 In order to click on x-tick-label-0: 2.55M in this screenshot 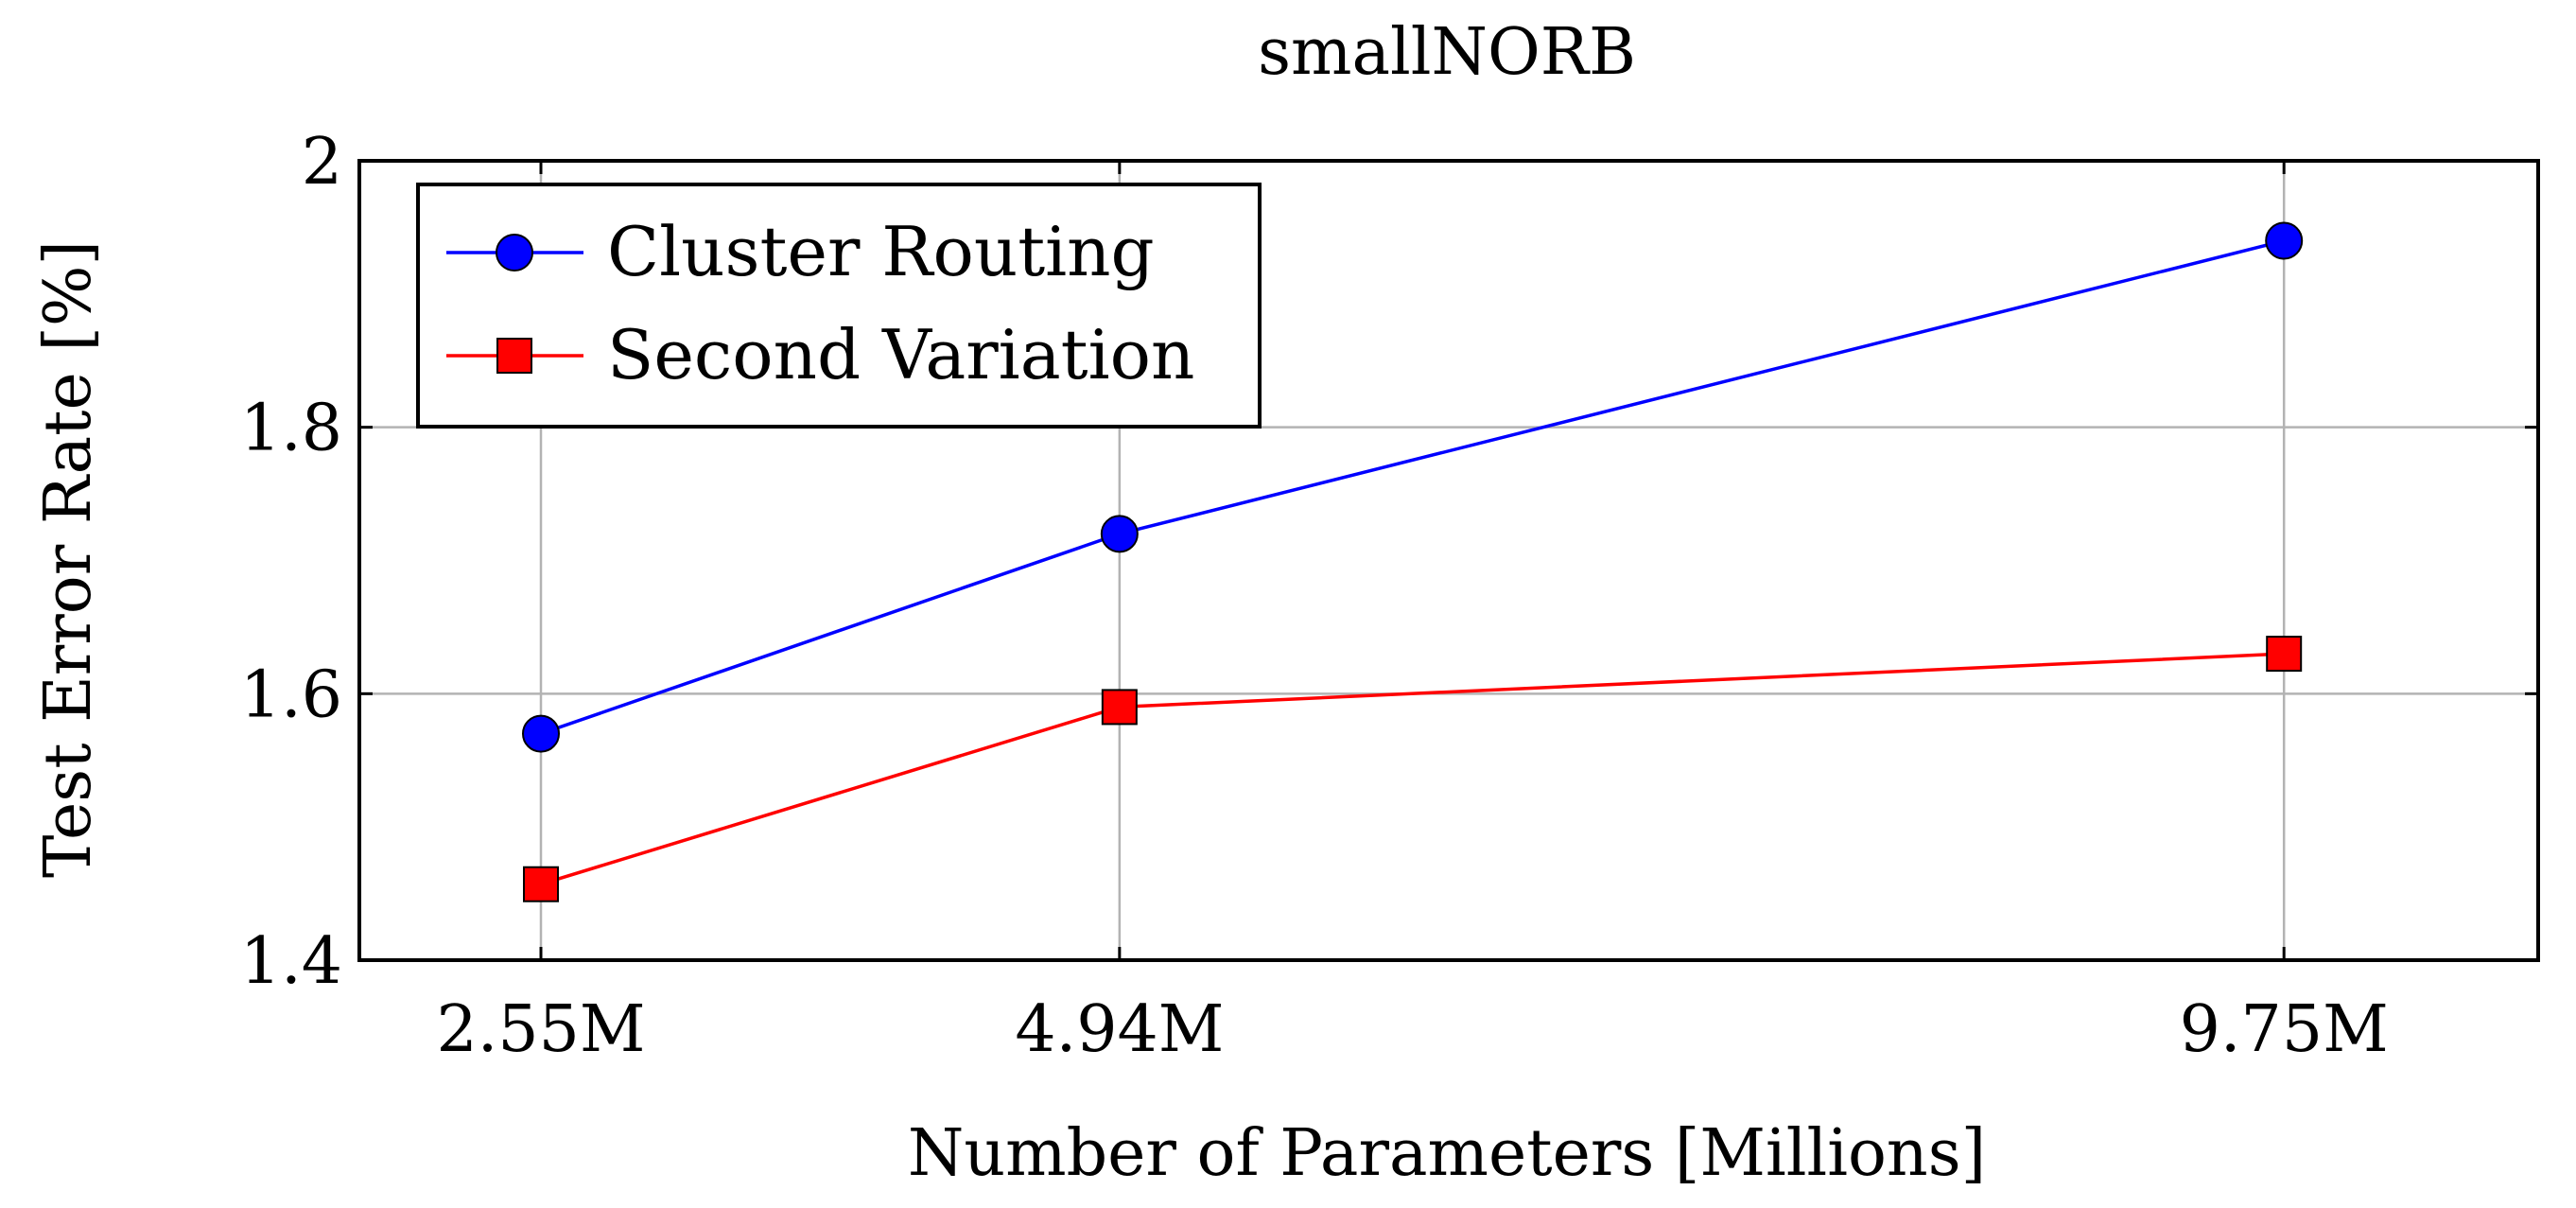, I will do `click(540, 1029)`.